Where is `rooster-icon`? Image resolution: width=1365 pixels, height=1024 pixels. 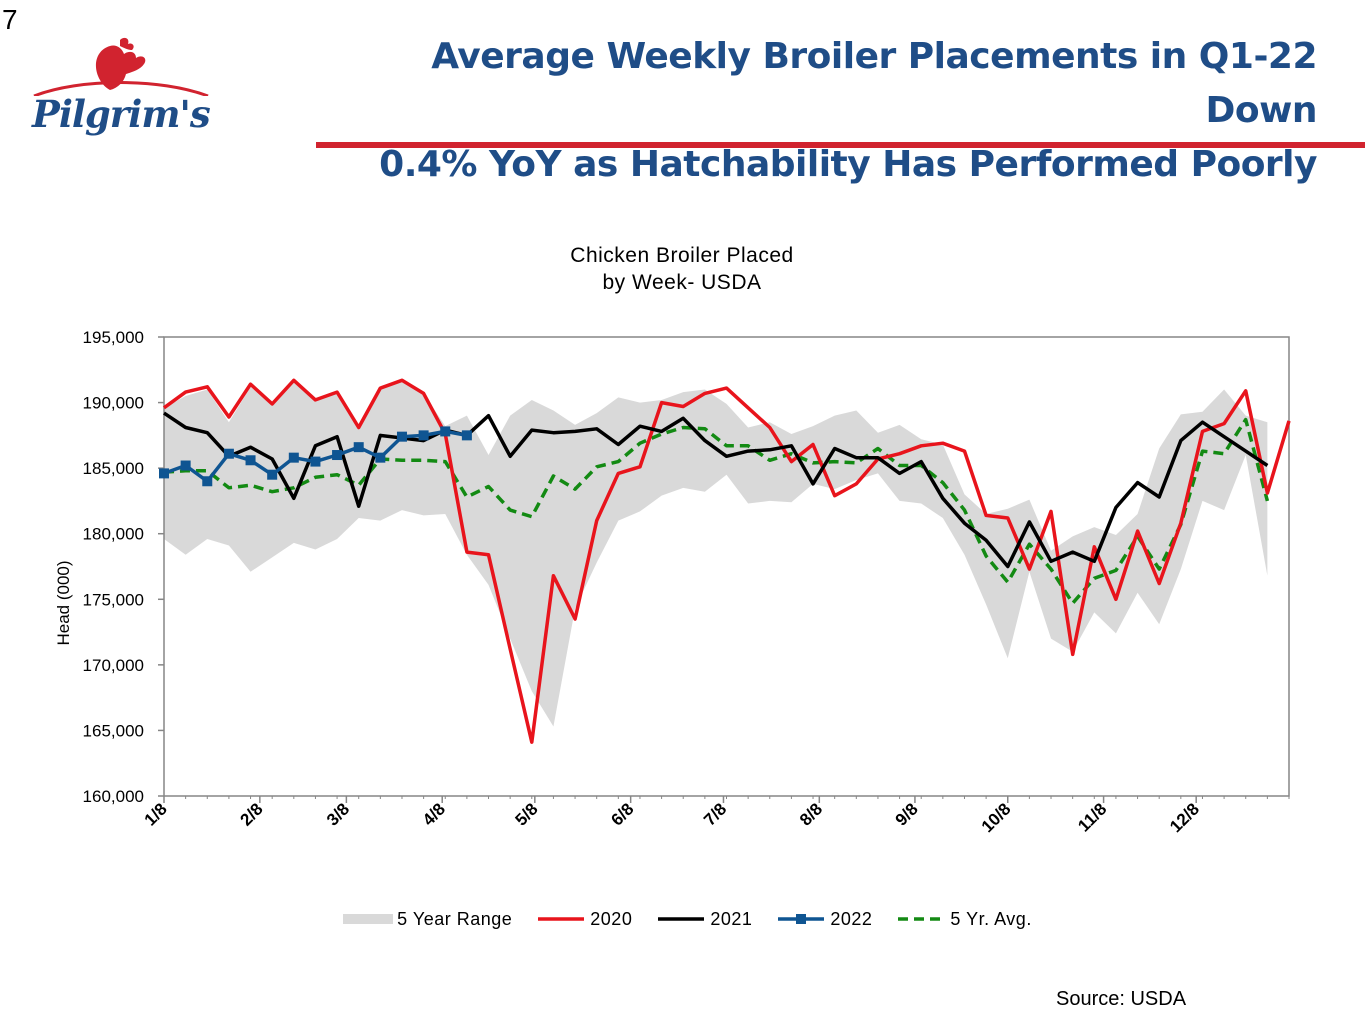
rooster-icon is located at coordinates (121, 67).